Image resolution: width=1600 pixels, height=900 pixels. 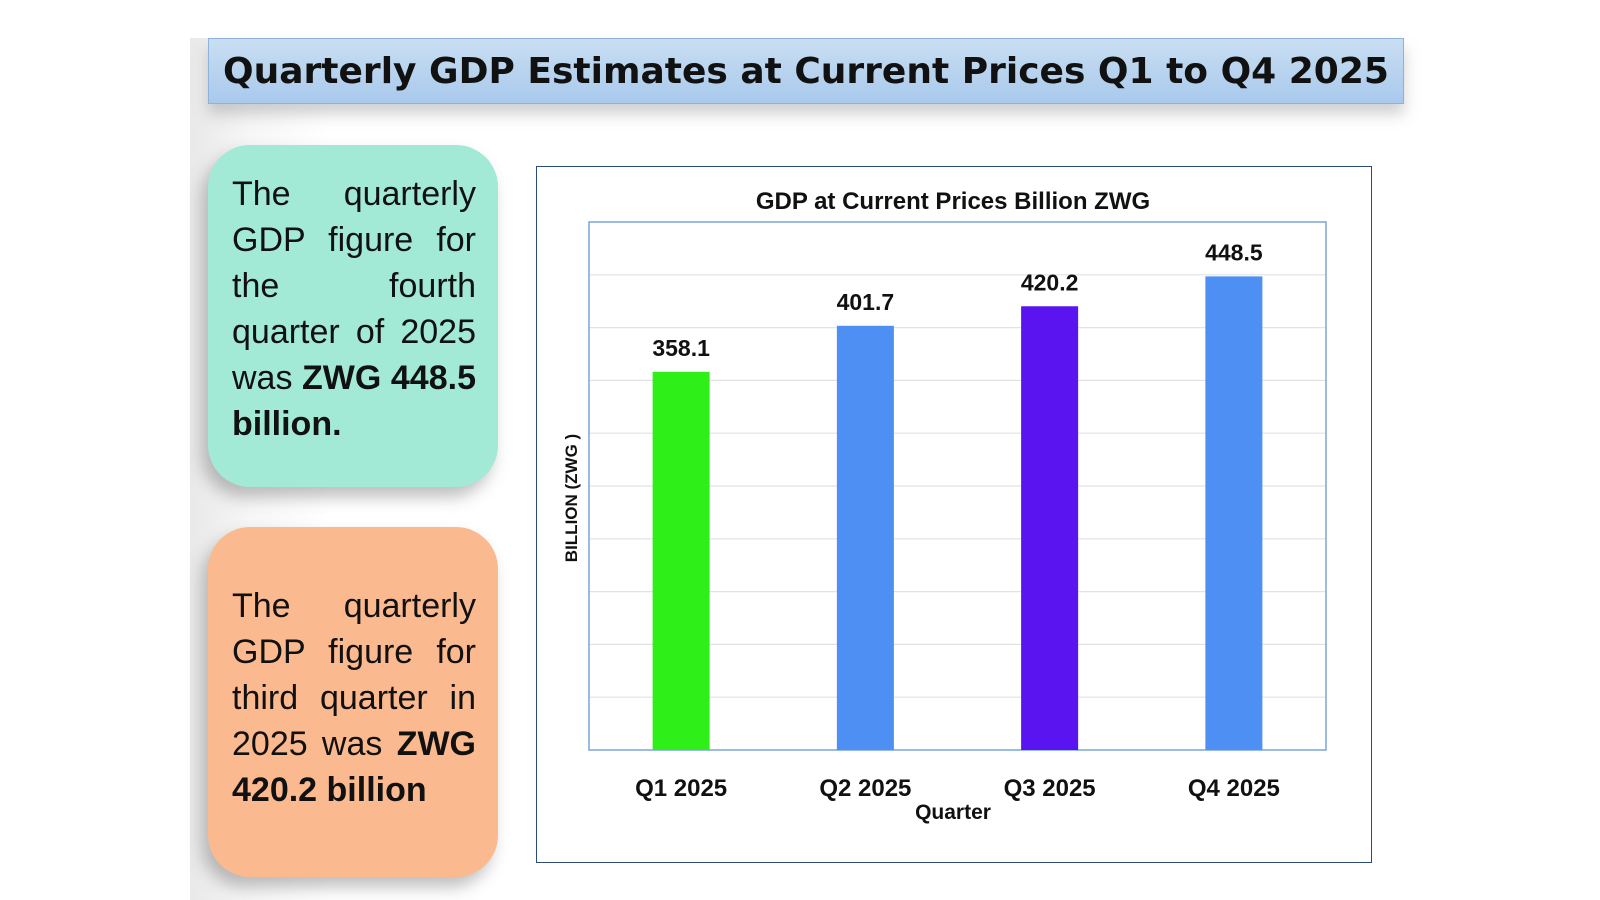 I want to click on data-label: 420.2, so click(x=1050, y=282).